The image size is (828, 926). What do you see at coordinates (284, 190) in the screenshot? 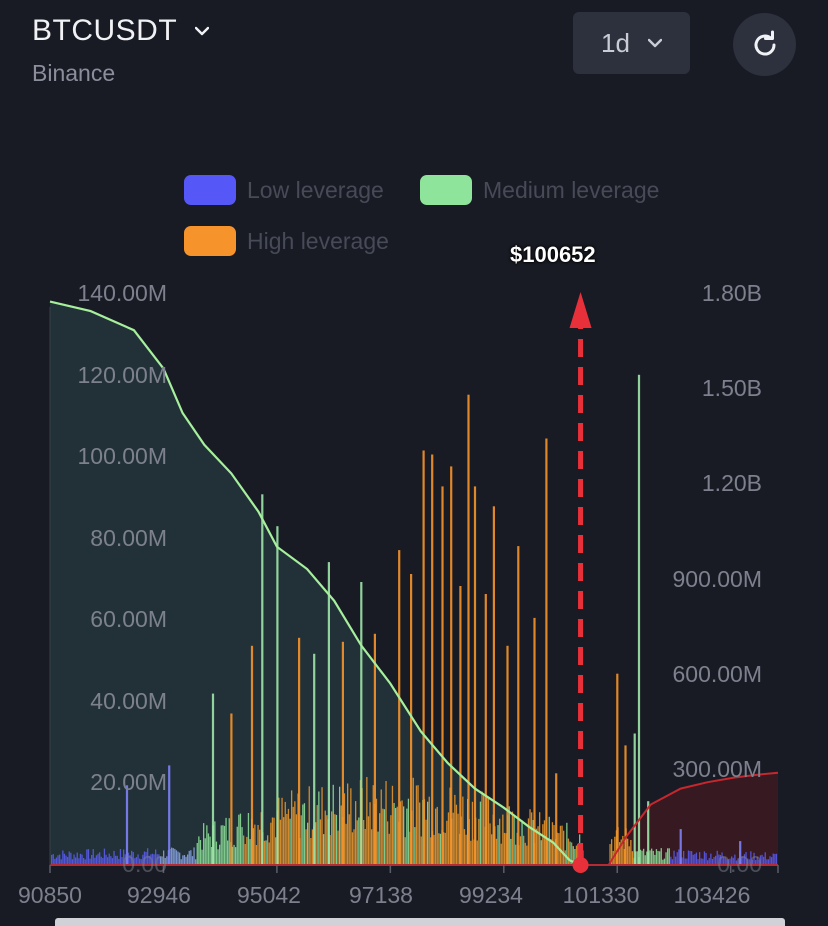
I see `legend-item-low-leverage: Low leverage` at bounding box center [284, 190].